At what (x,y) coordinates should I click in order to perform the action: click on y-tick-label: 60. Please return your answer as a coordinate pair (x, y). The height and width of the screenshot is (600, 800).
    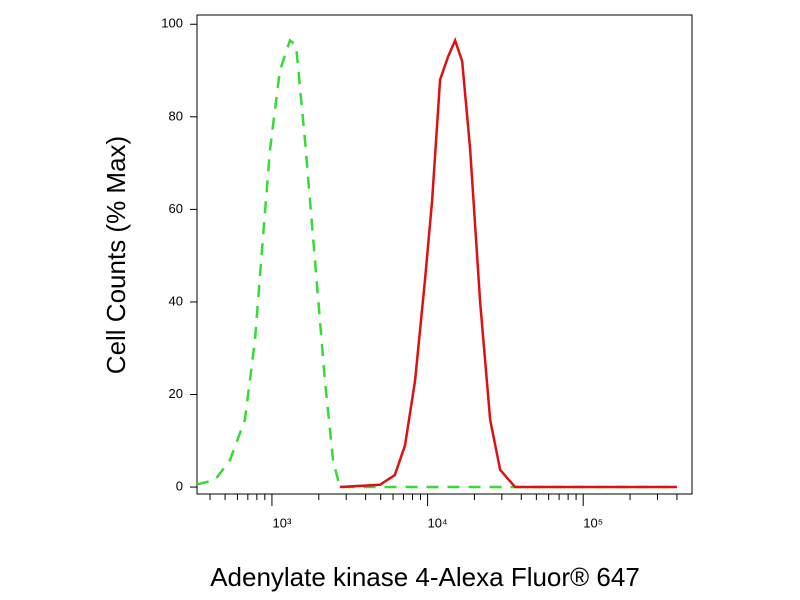
    Looking at the image, I should click on (176, 208).